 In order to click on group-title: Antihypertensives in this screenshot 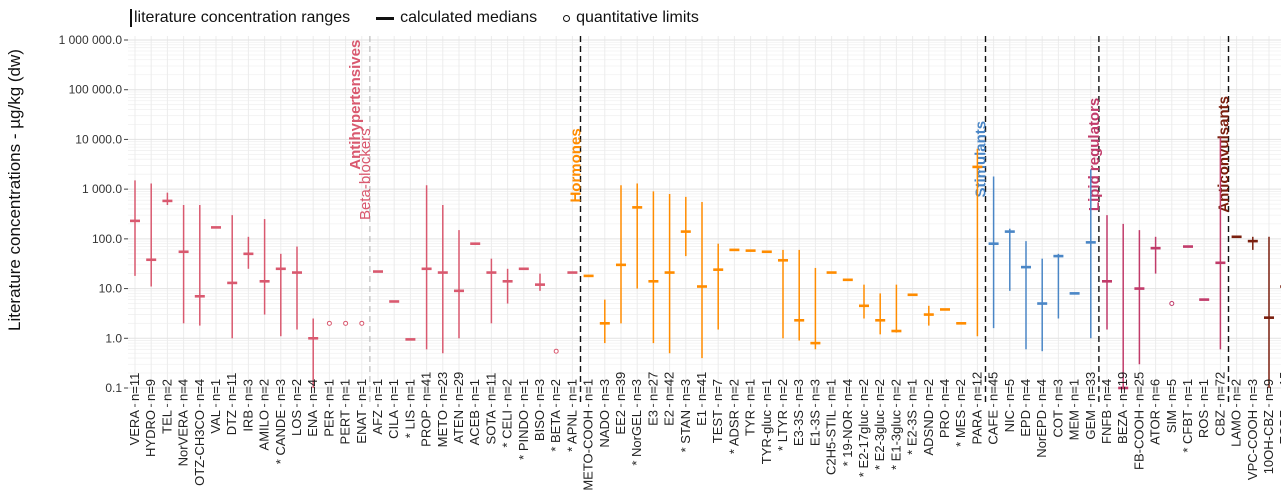, I will do `click(355, 105)`.